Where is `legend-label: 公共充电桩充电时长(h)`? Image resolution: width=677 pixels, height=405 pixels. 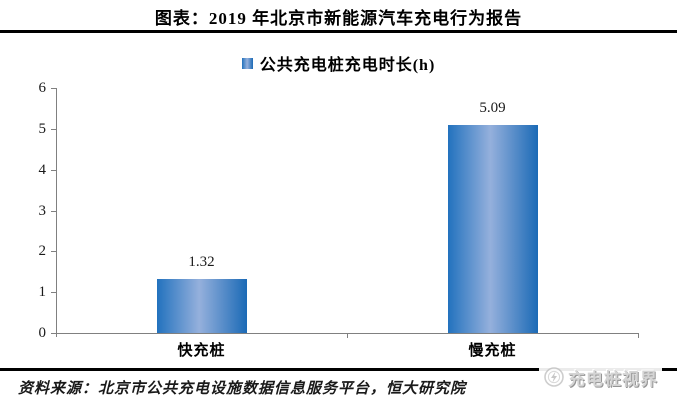 legend-label: 公共充电桩充电时长(h) is located at coordinates (347, 65).